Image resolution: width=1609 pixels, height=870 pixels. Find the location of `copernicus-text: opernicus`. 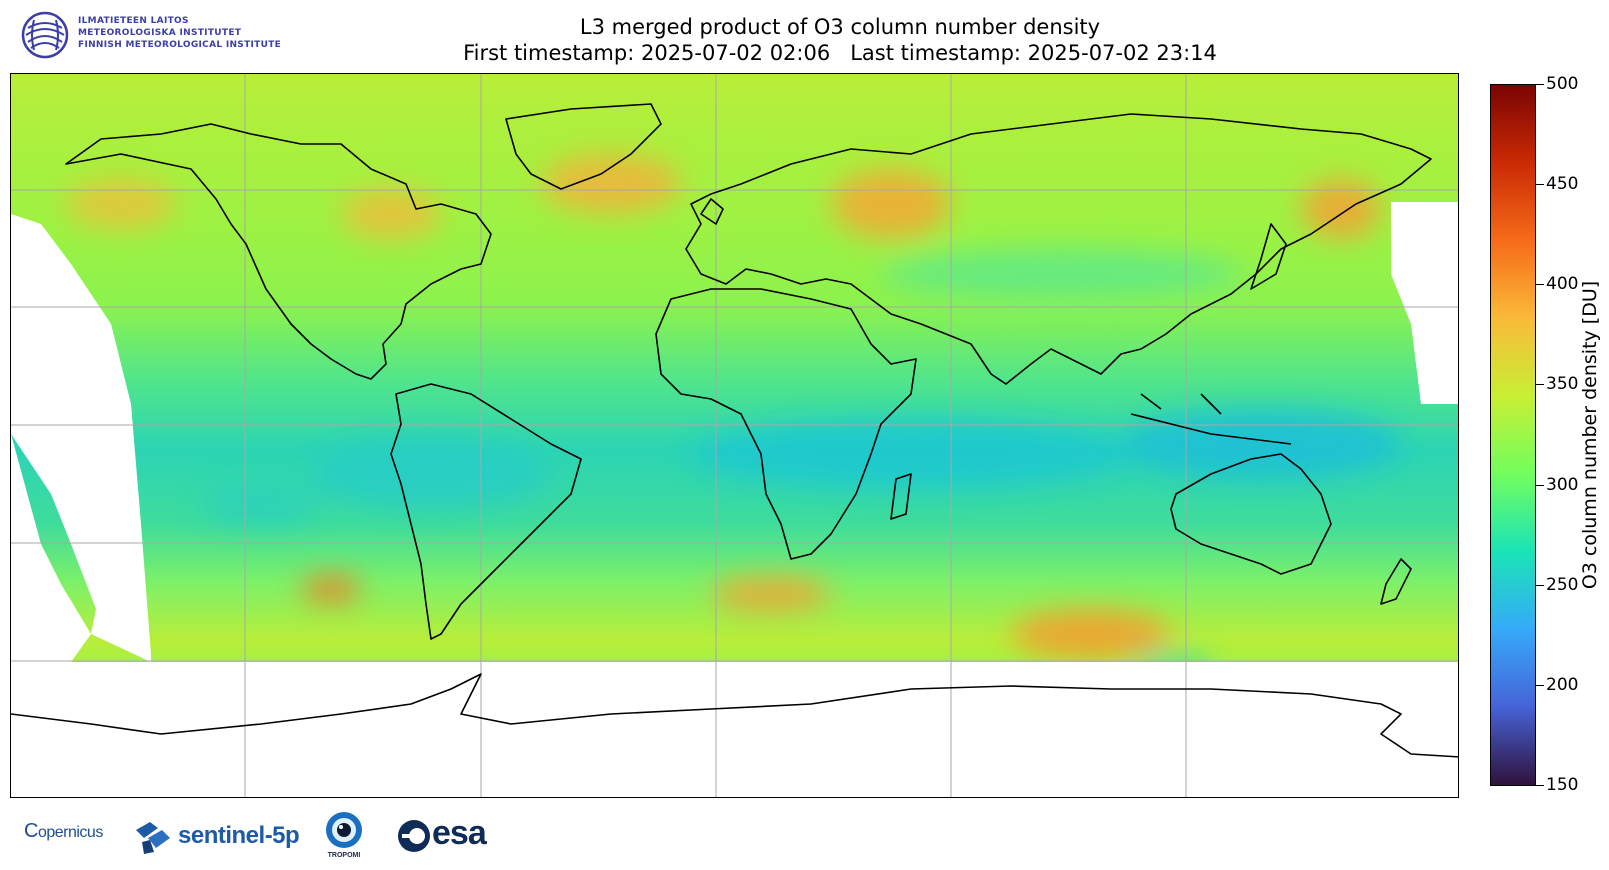

copernicus-text: opernicus is located at coordinates (70, 832).